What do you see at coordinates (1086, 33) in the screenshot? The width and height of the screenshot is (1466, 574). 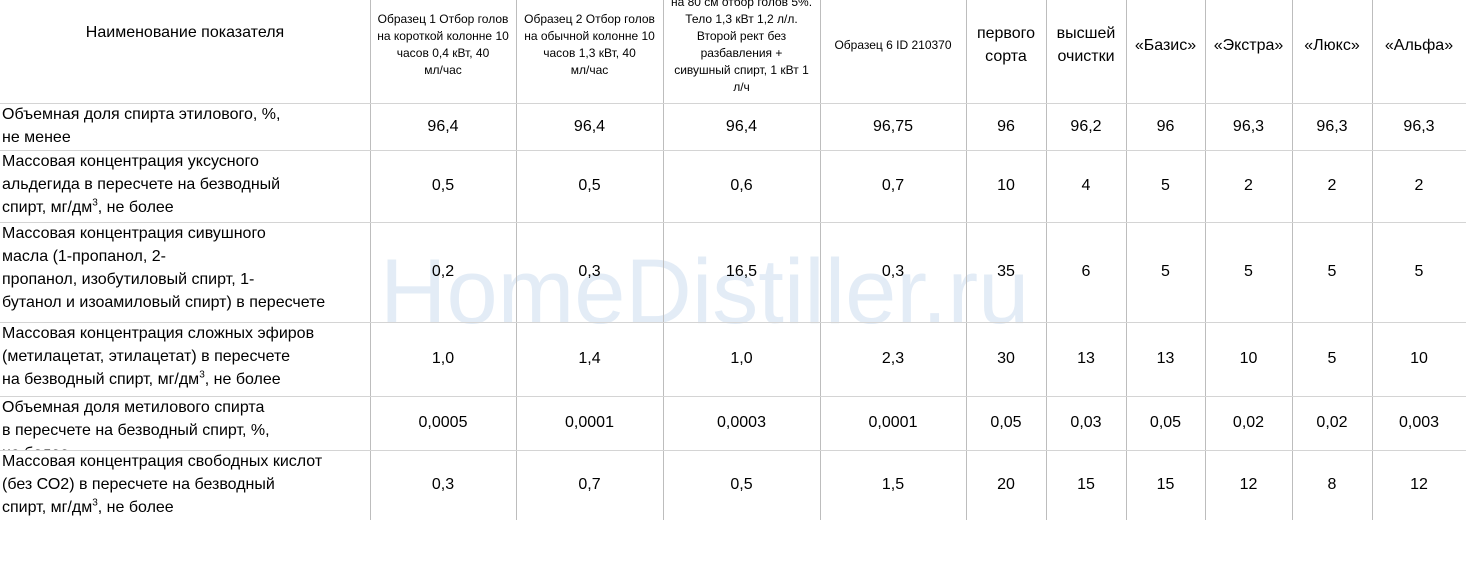 I see `header-line: высшей` at bounding box center [1086, 33].